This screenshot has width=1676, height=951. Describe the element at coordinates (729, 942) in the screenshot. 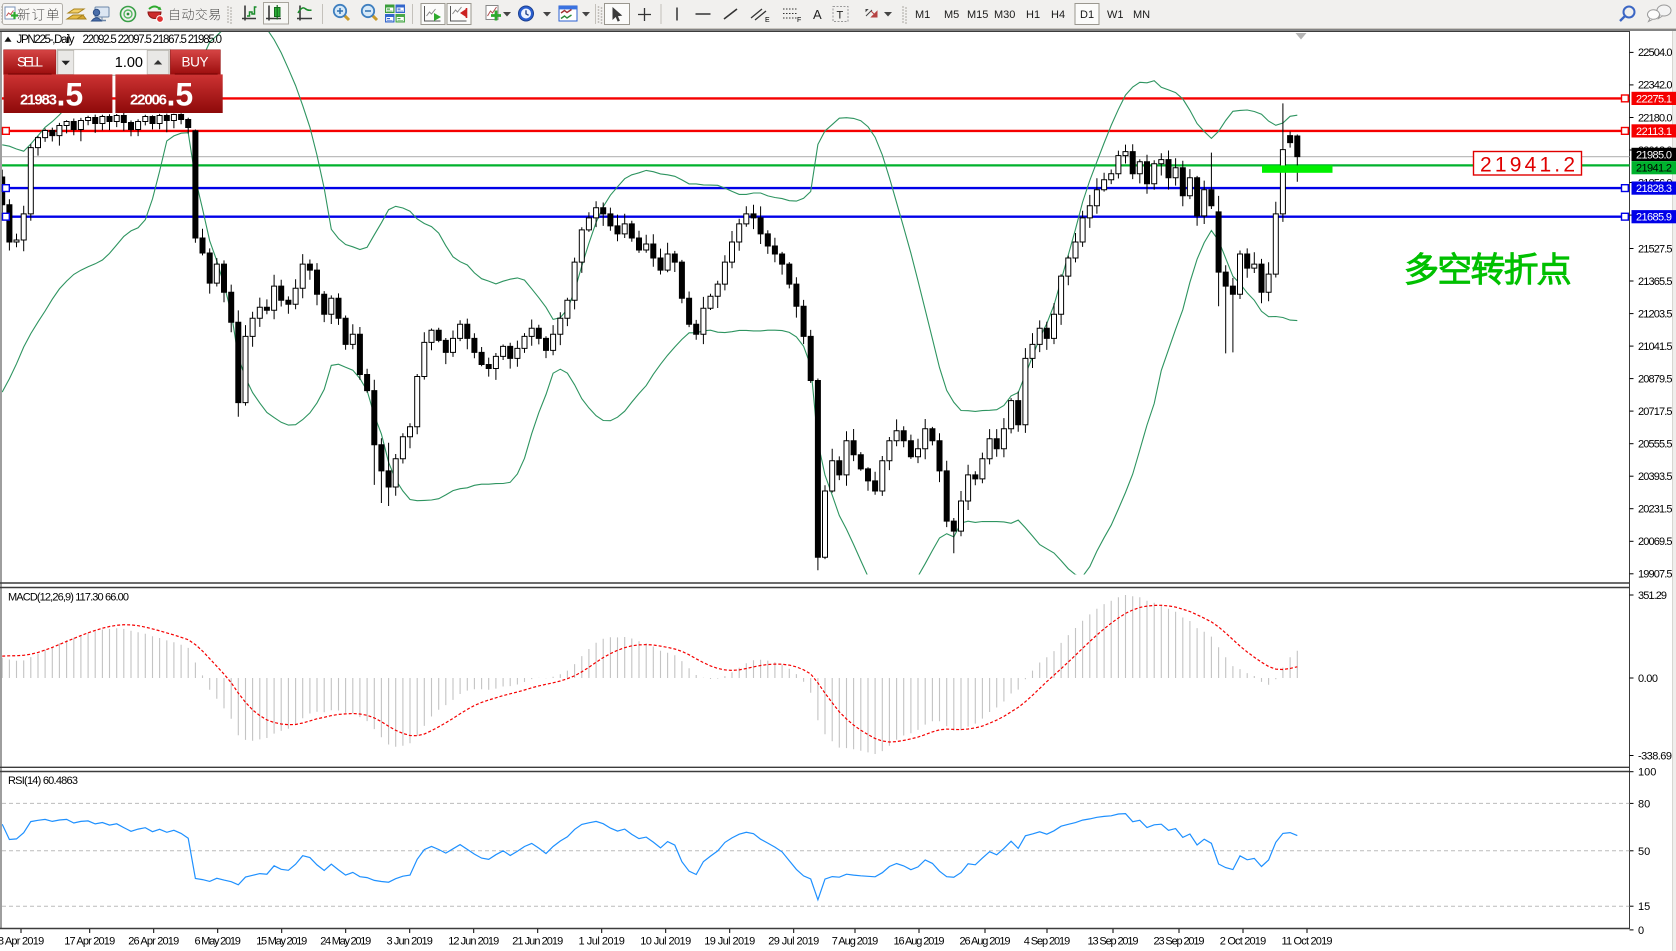

I see `svg-text: 19 Jul 2019` at that location.